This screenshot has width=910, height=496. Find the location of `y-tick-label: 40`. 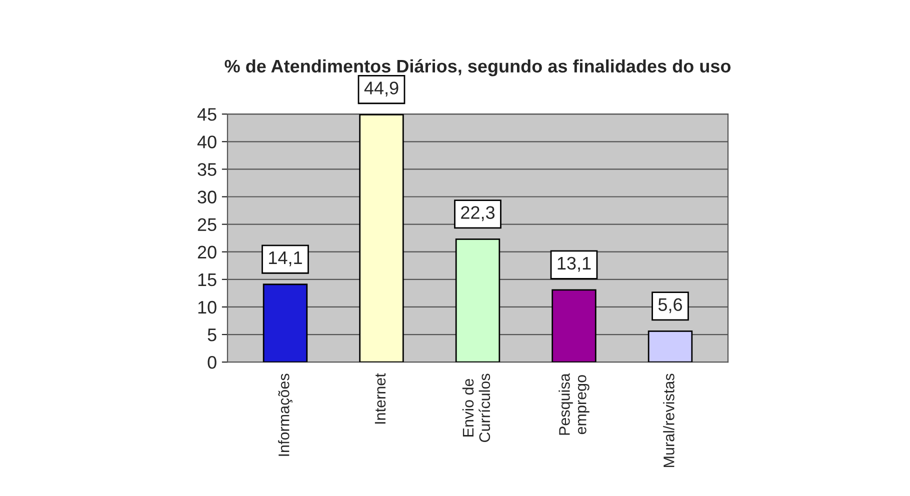

y-tick-label: 40 is located at coordinates (206, 142).